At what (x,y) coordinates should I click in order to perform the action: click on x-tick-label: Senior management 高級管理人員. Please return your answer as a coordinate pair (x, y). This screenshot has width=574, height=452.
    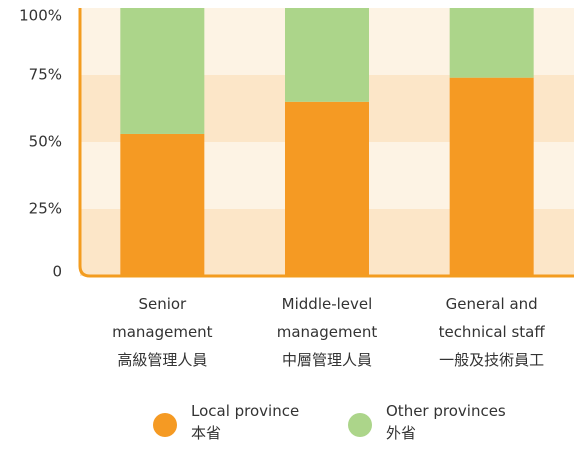
    Looking at the image, I should click on (162, 332).